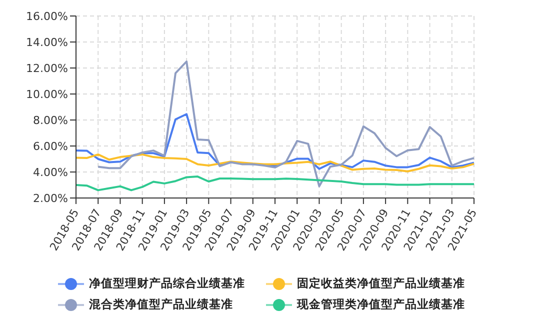 Image resolution: width=560 pixels, height=320 pixels. I want to click on legend-label: 固定收益类净值型产品业绩基准, so click(381, 283).